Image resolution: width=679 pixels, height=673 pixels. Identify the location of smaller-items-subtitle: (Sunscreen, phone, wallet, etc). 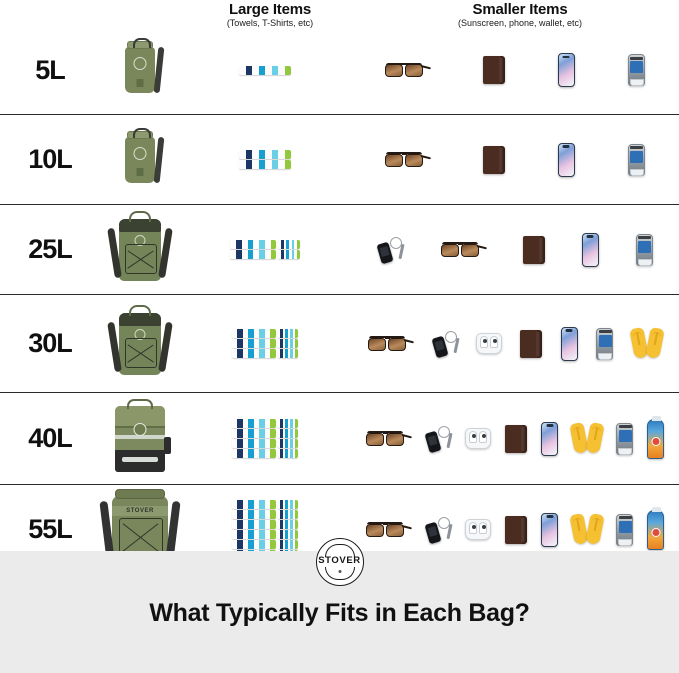
(520, 23).